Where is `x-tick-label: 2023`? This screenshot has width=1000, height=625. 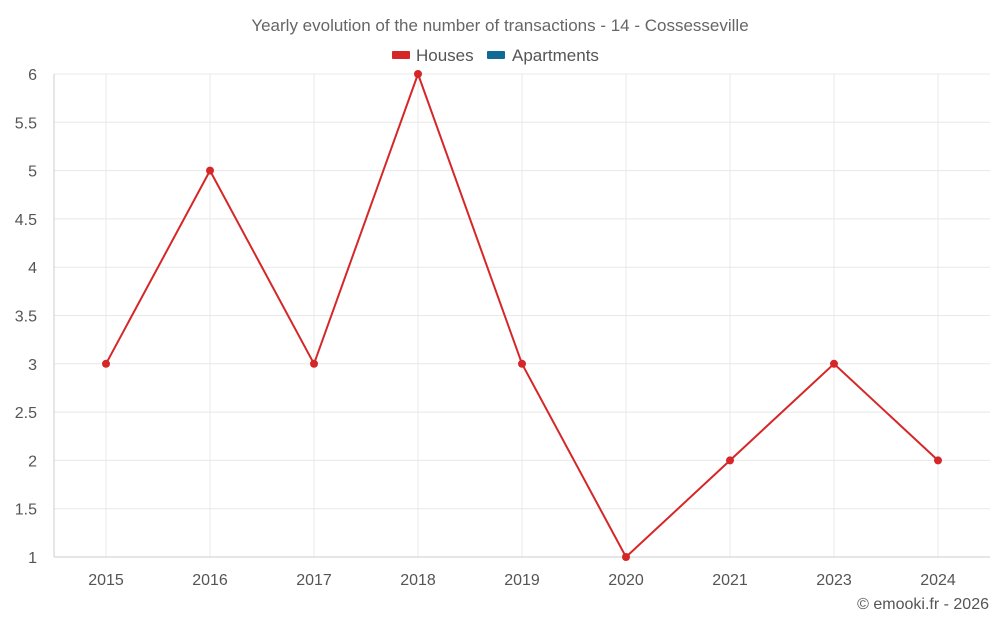 x-tick-label: 2023 is located at coordinates (834, 580).